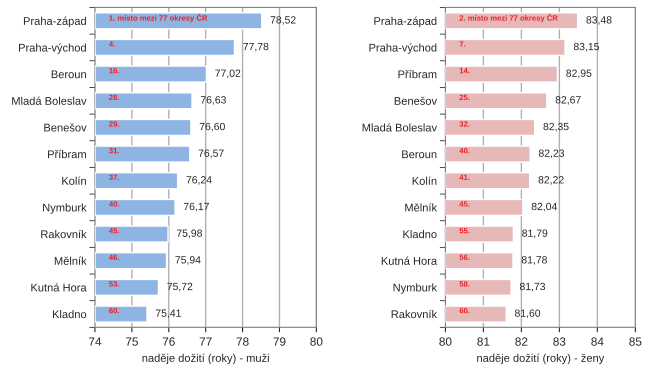  I want to click on x-axis-title: naděje dožití (roky) - muži, so click(205, 359).